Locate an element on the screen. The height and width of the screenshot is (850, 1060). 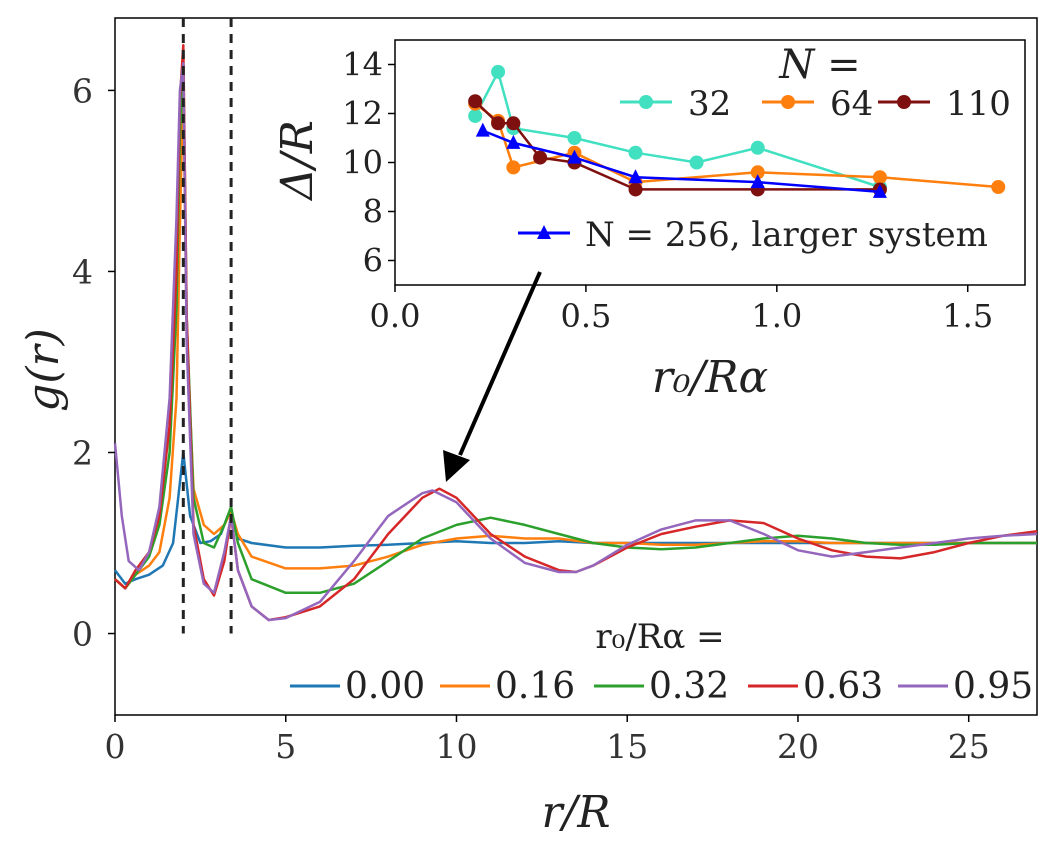
main-x-ticks: 0 5 10 15 20 25 is located at coordinates (547, 740).